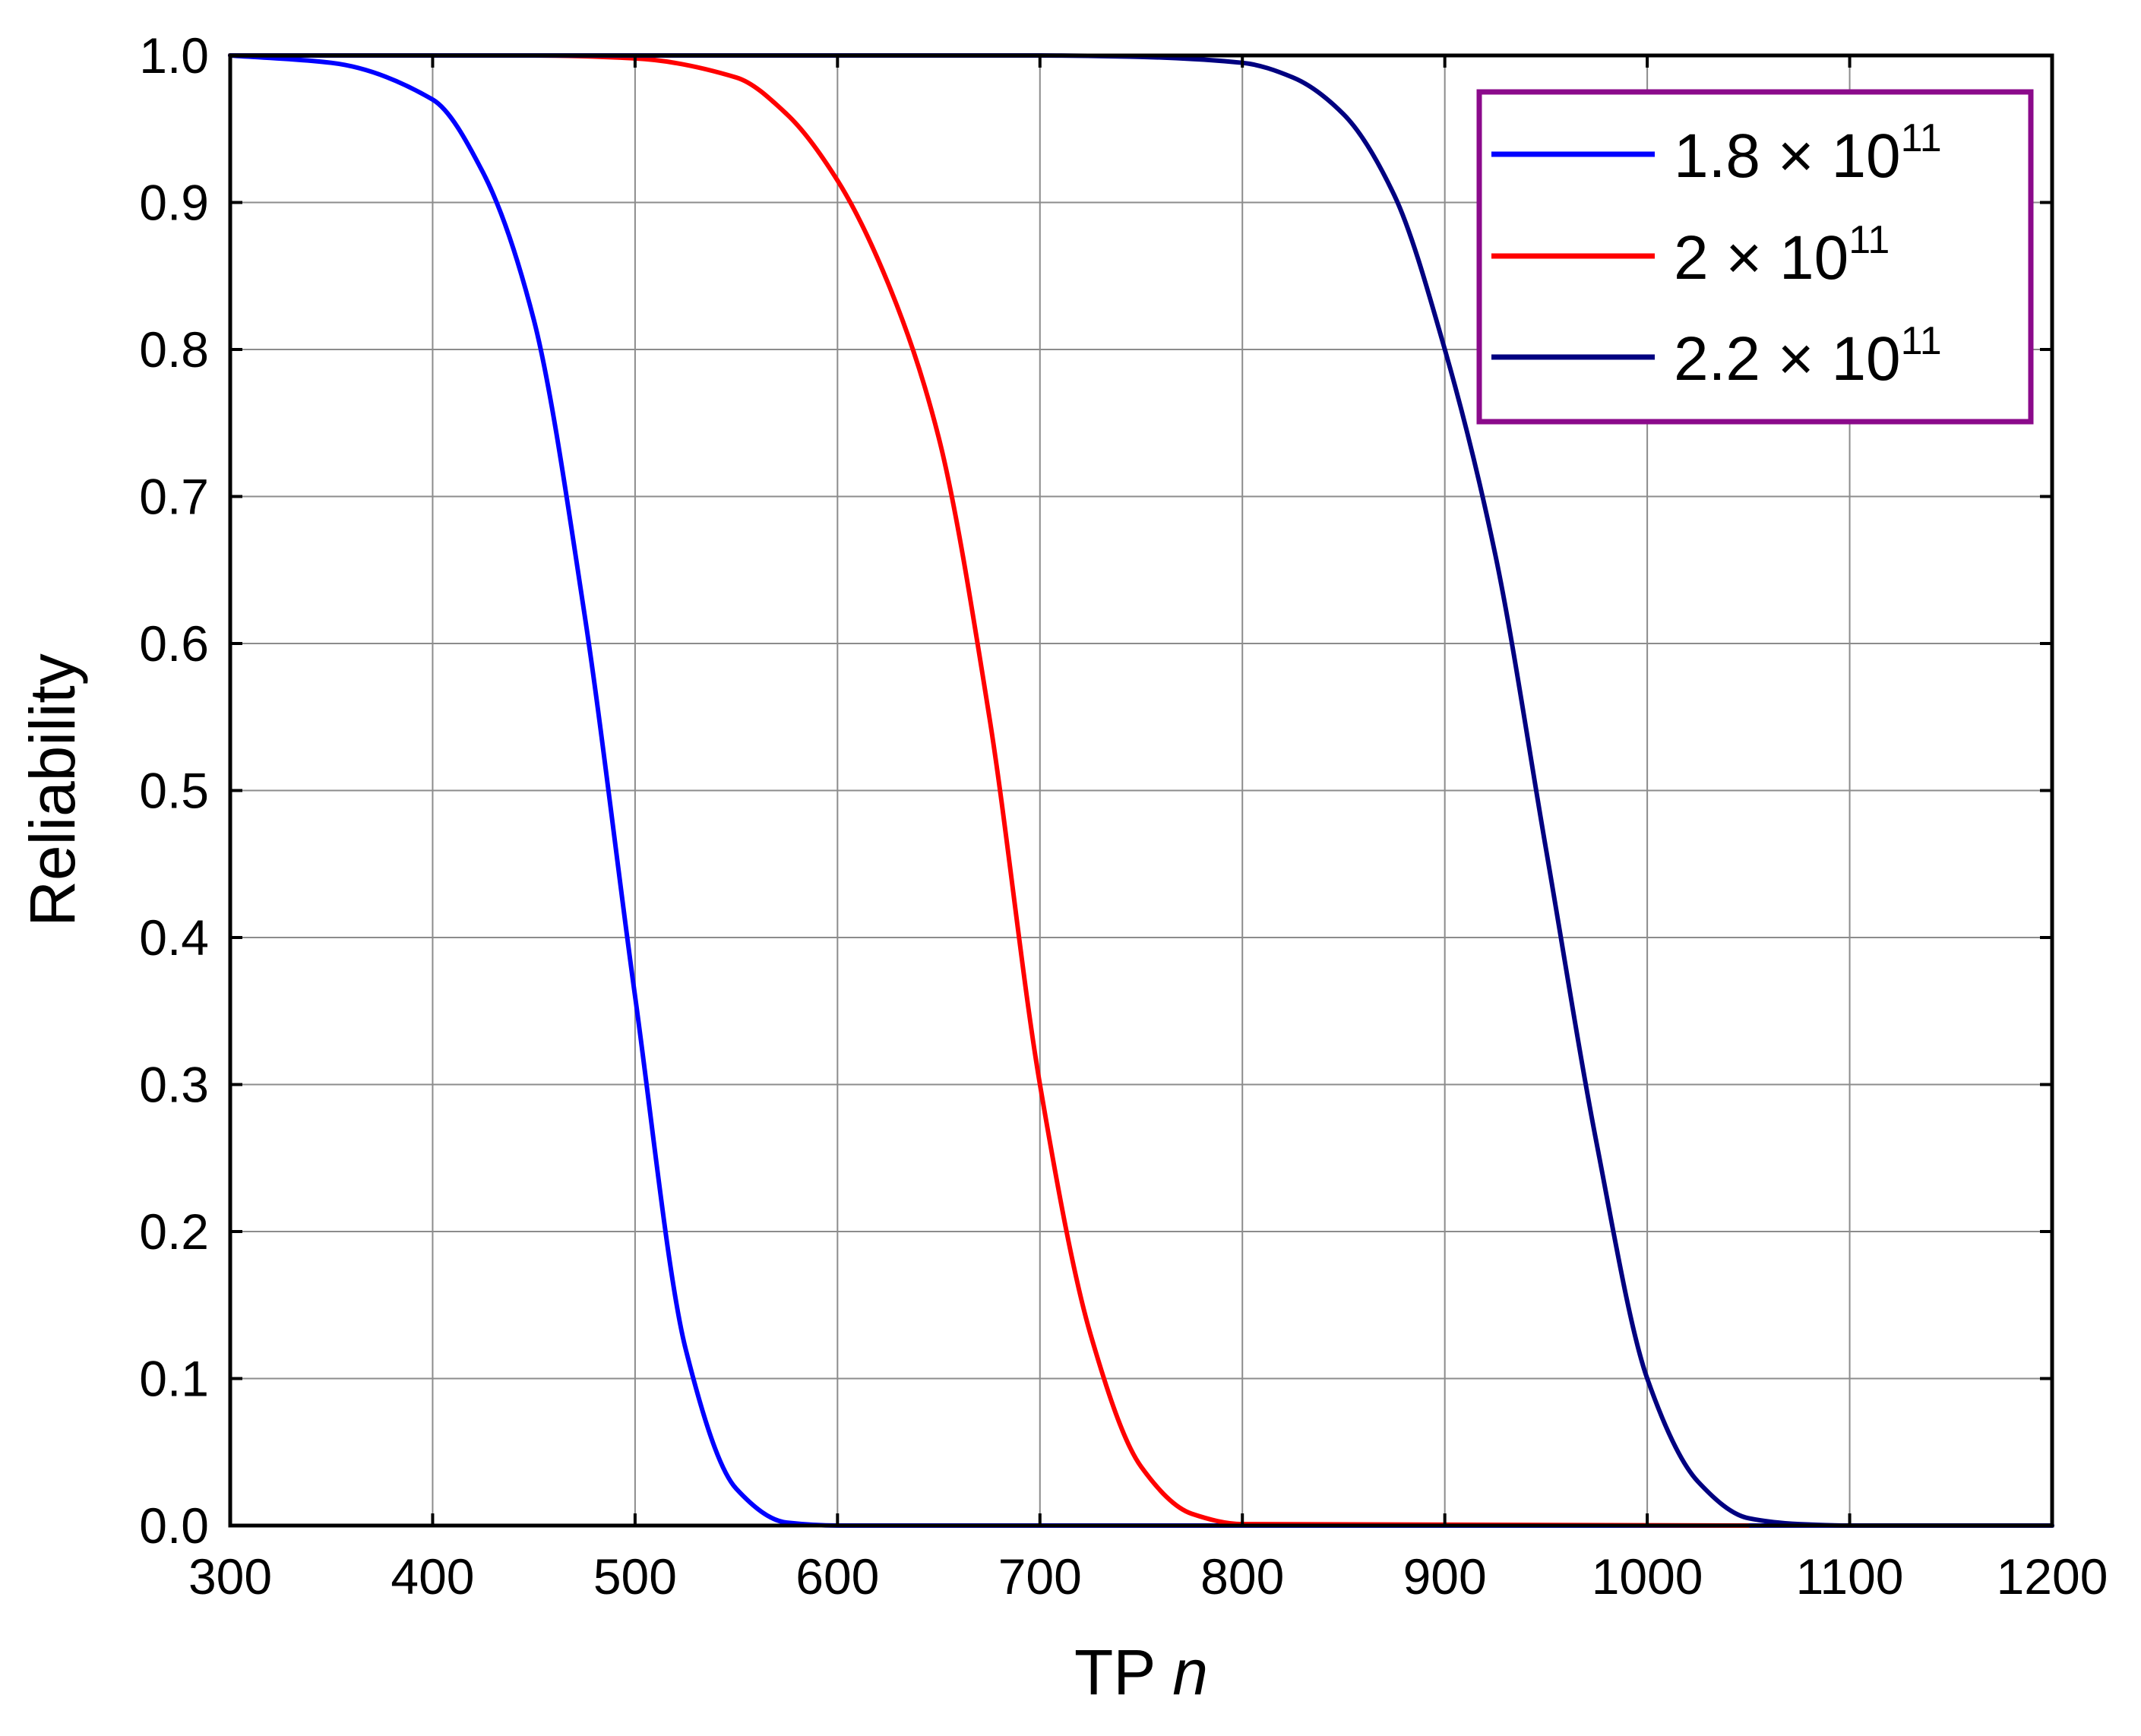  What do you see at coordinates (174, 937) in the screenshot?
I see `y-tick-label: 0.4` at bounding box center [174, 937].